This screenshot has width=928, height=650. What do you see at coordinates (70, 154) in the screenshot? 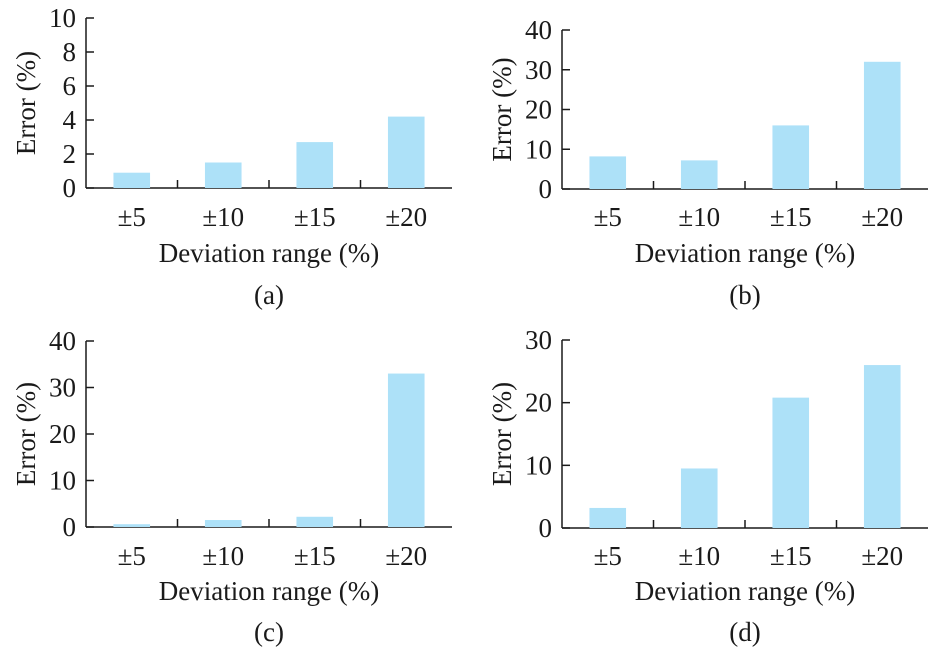
I see `y-tick-label: 2` at bounding box center [70, 154].